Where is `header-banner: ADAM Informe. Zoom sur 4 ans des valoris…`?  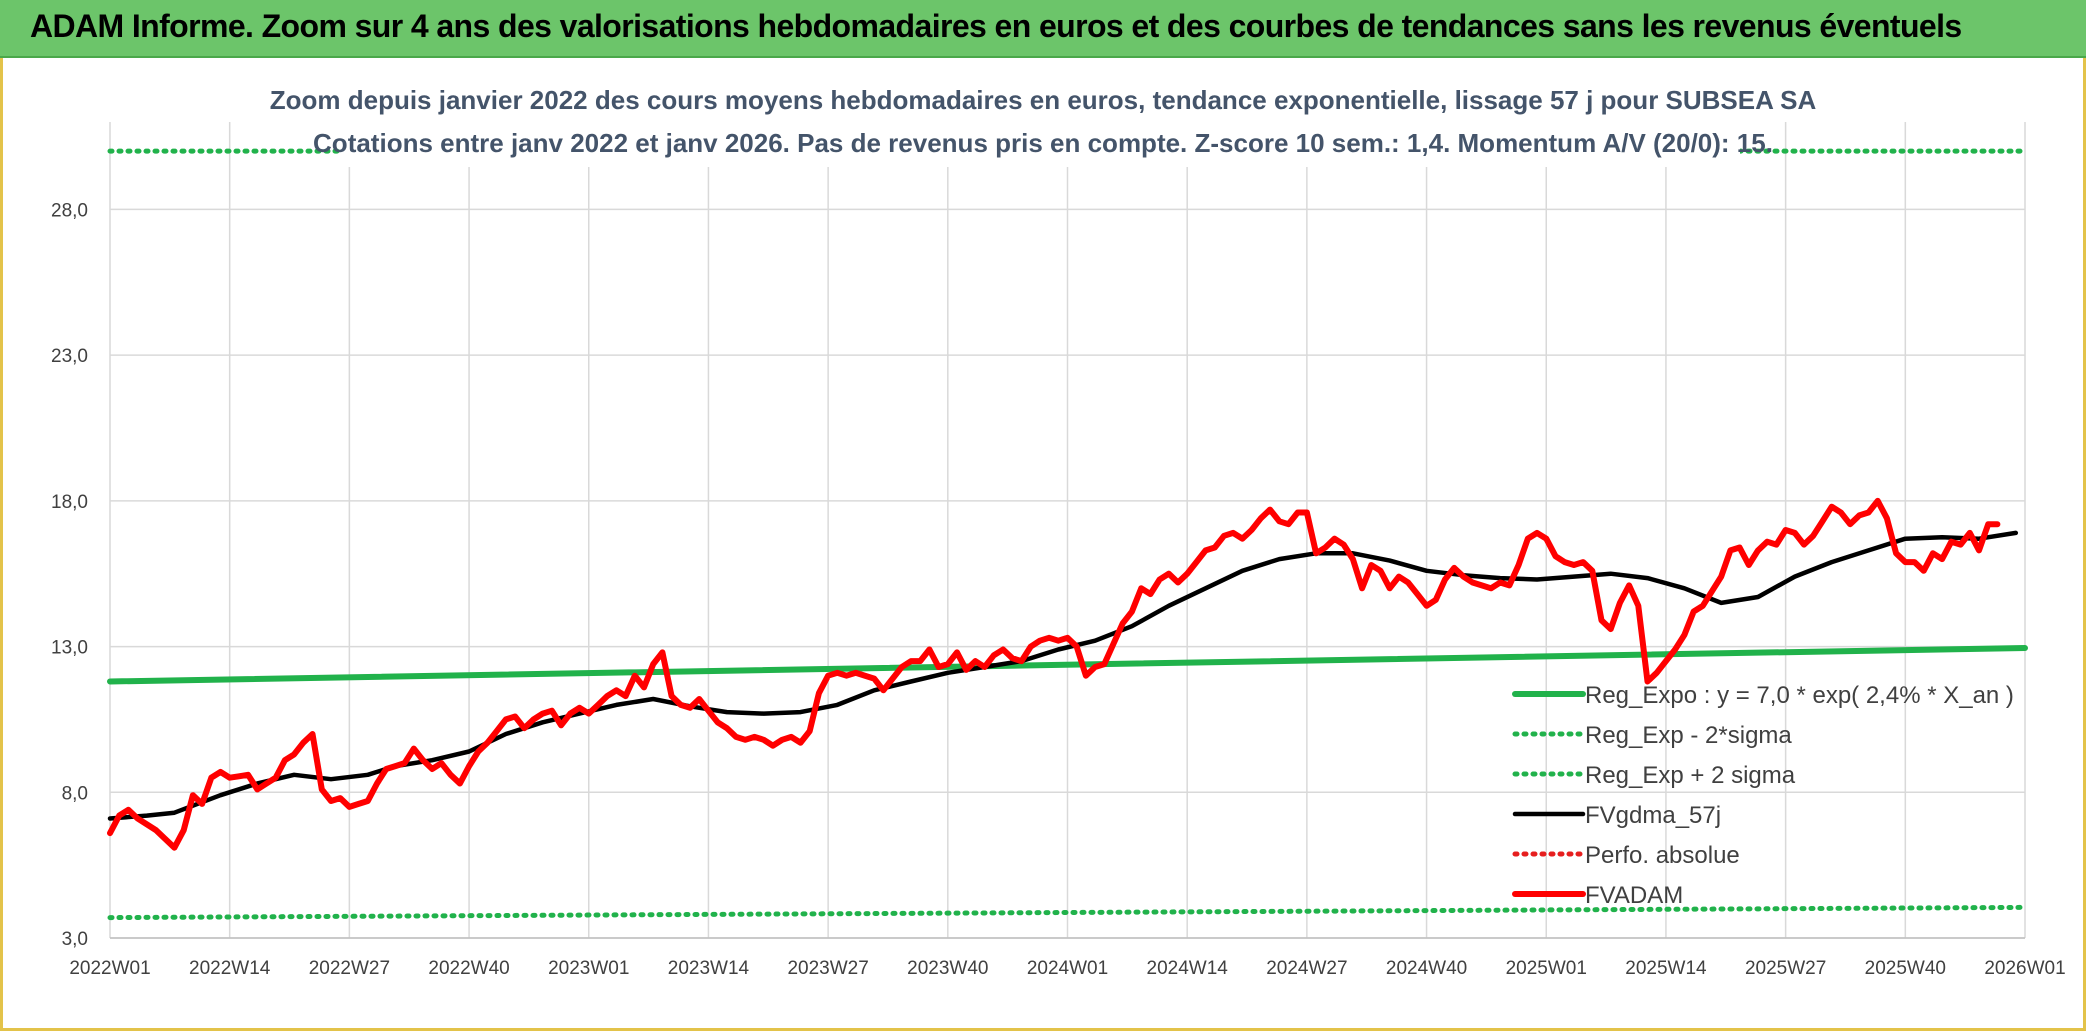 header-banner: ADAM Informe. Zoom sur 4 ans des valoris… is located at coordinates (1043, 29).